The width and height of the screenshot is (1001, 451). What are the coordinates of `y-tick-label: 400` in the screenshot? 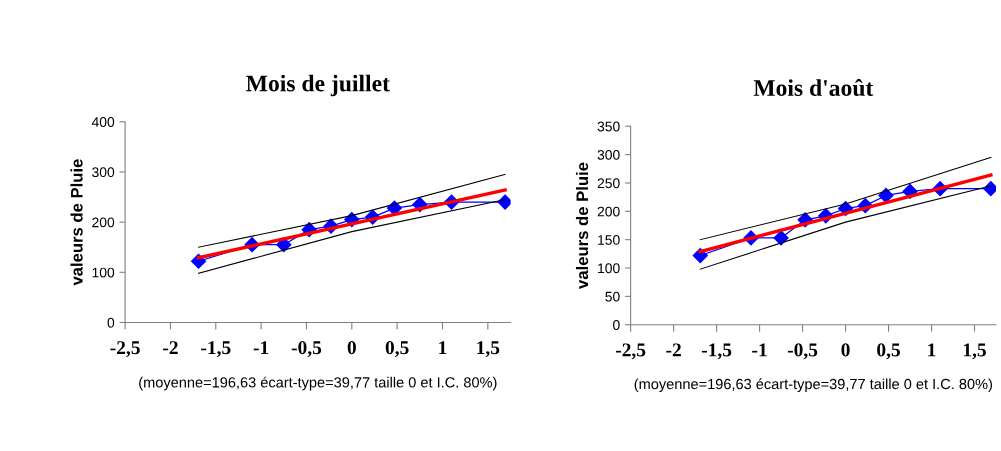 It's located at (103, 122).